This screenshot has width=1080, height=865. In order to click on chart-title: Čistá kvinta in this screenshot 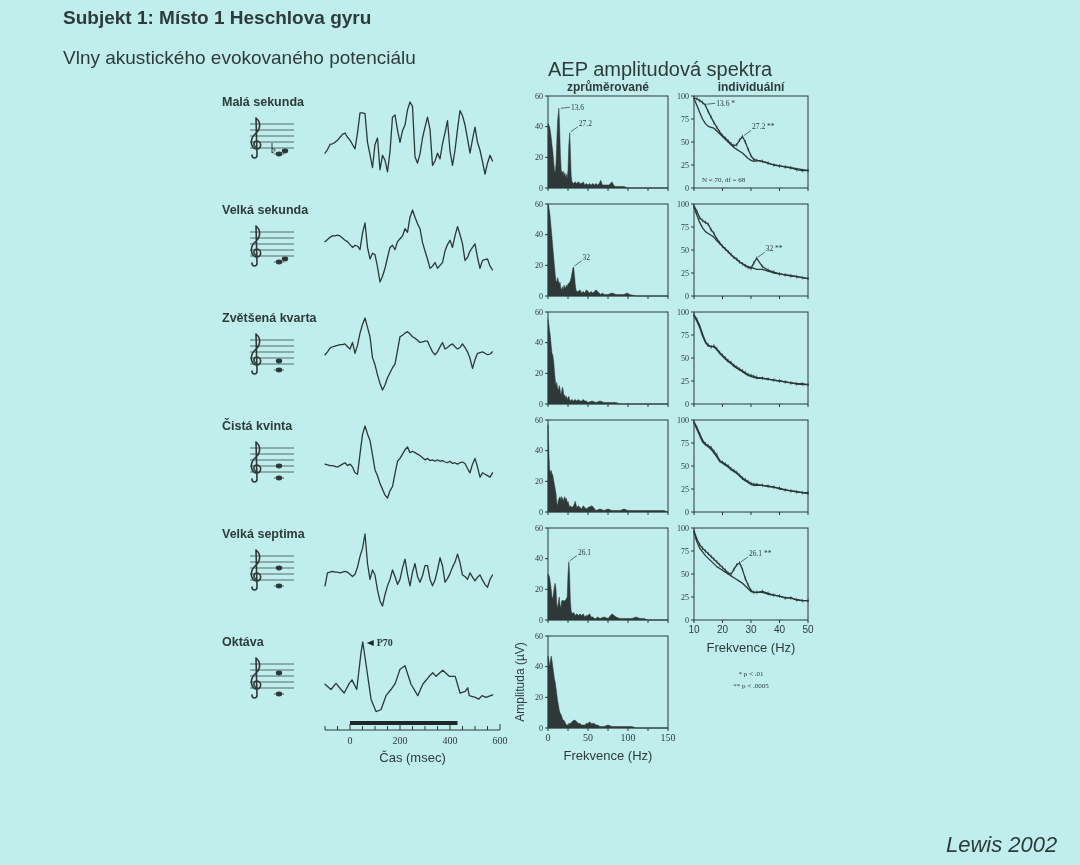, I will do `click(258, 425)`.